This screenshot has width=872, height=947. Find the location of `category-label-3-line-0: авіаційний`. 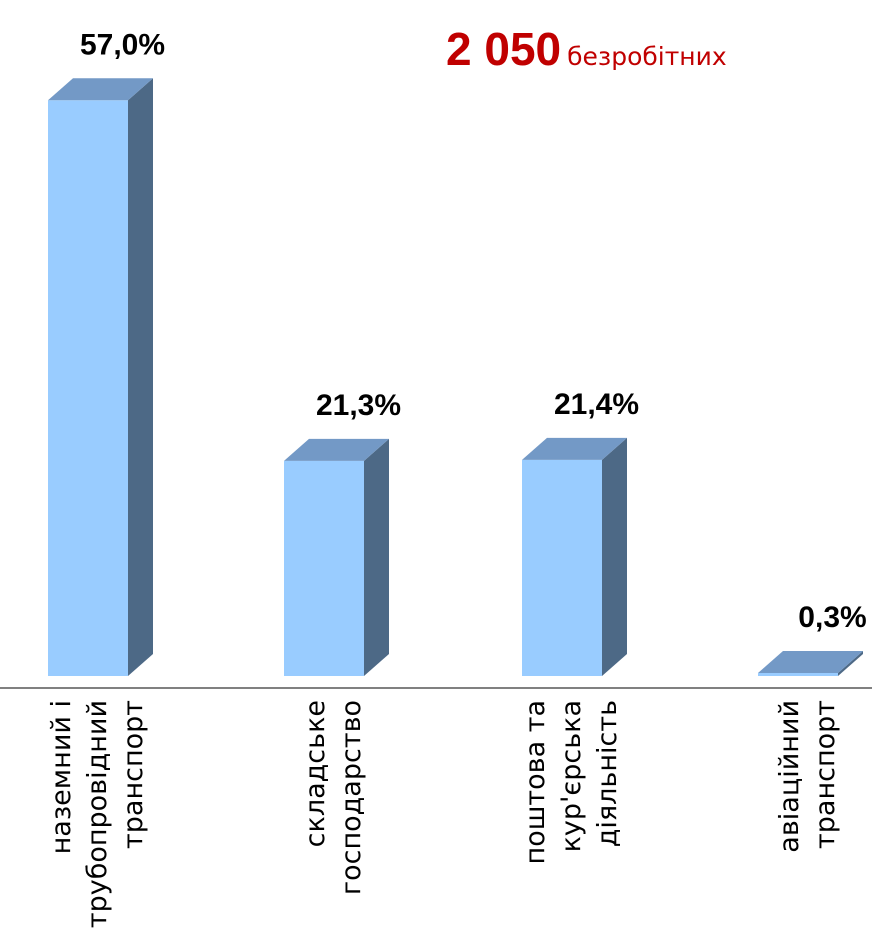

category-label-3-line-0: авіаційний is located at coordinates (789, 776).